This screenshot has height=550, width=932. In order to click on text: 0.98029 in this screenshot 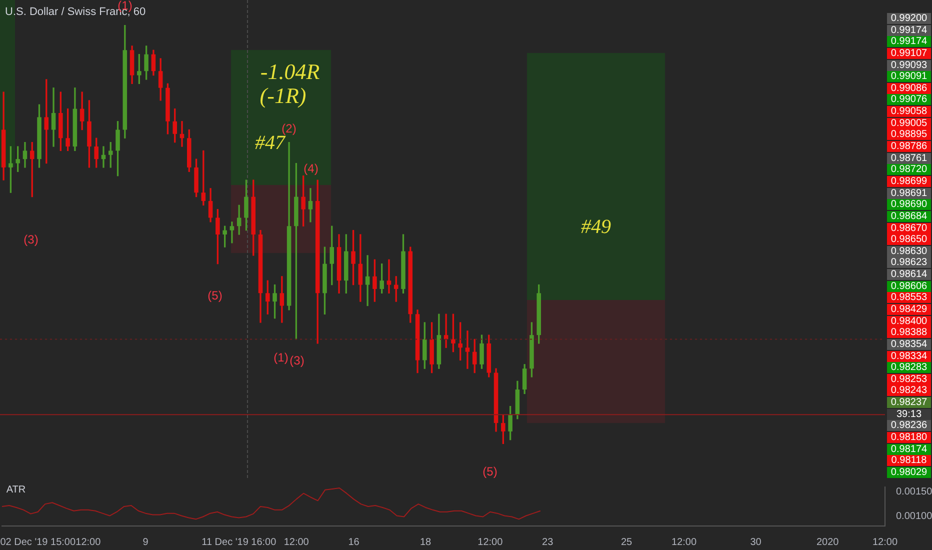, I will do `click(909, 472)`.